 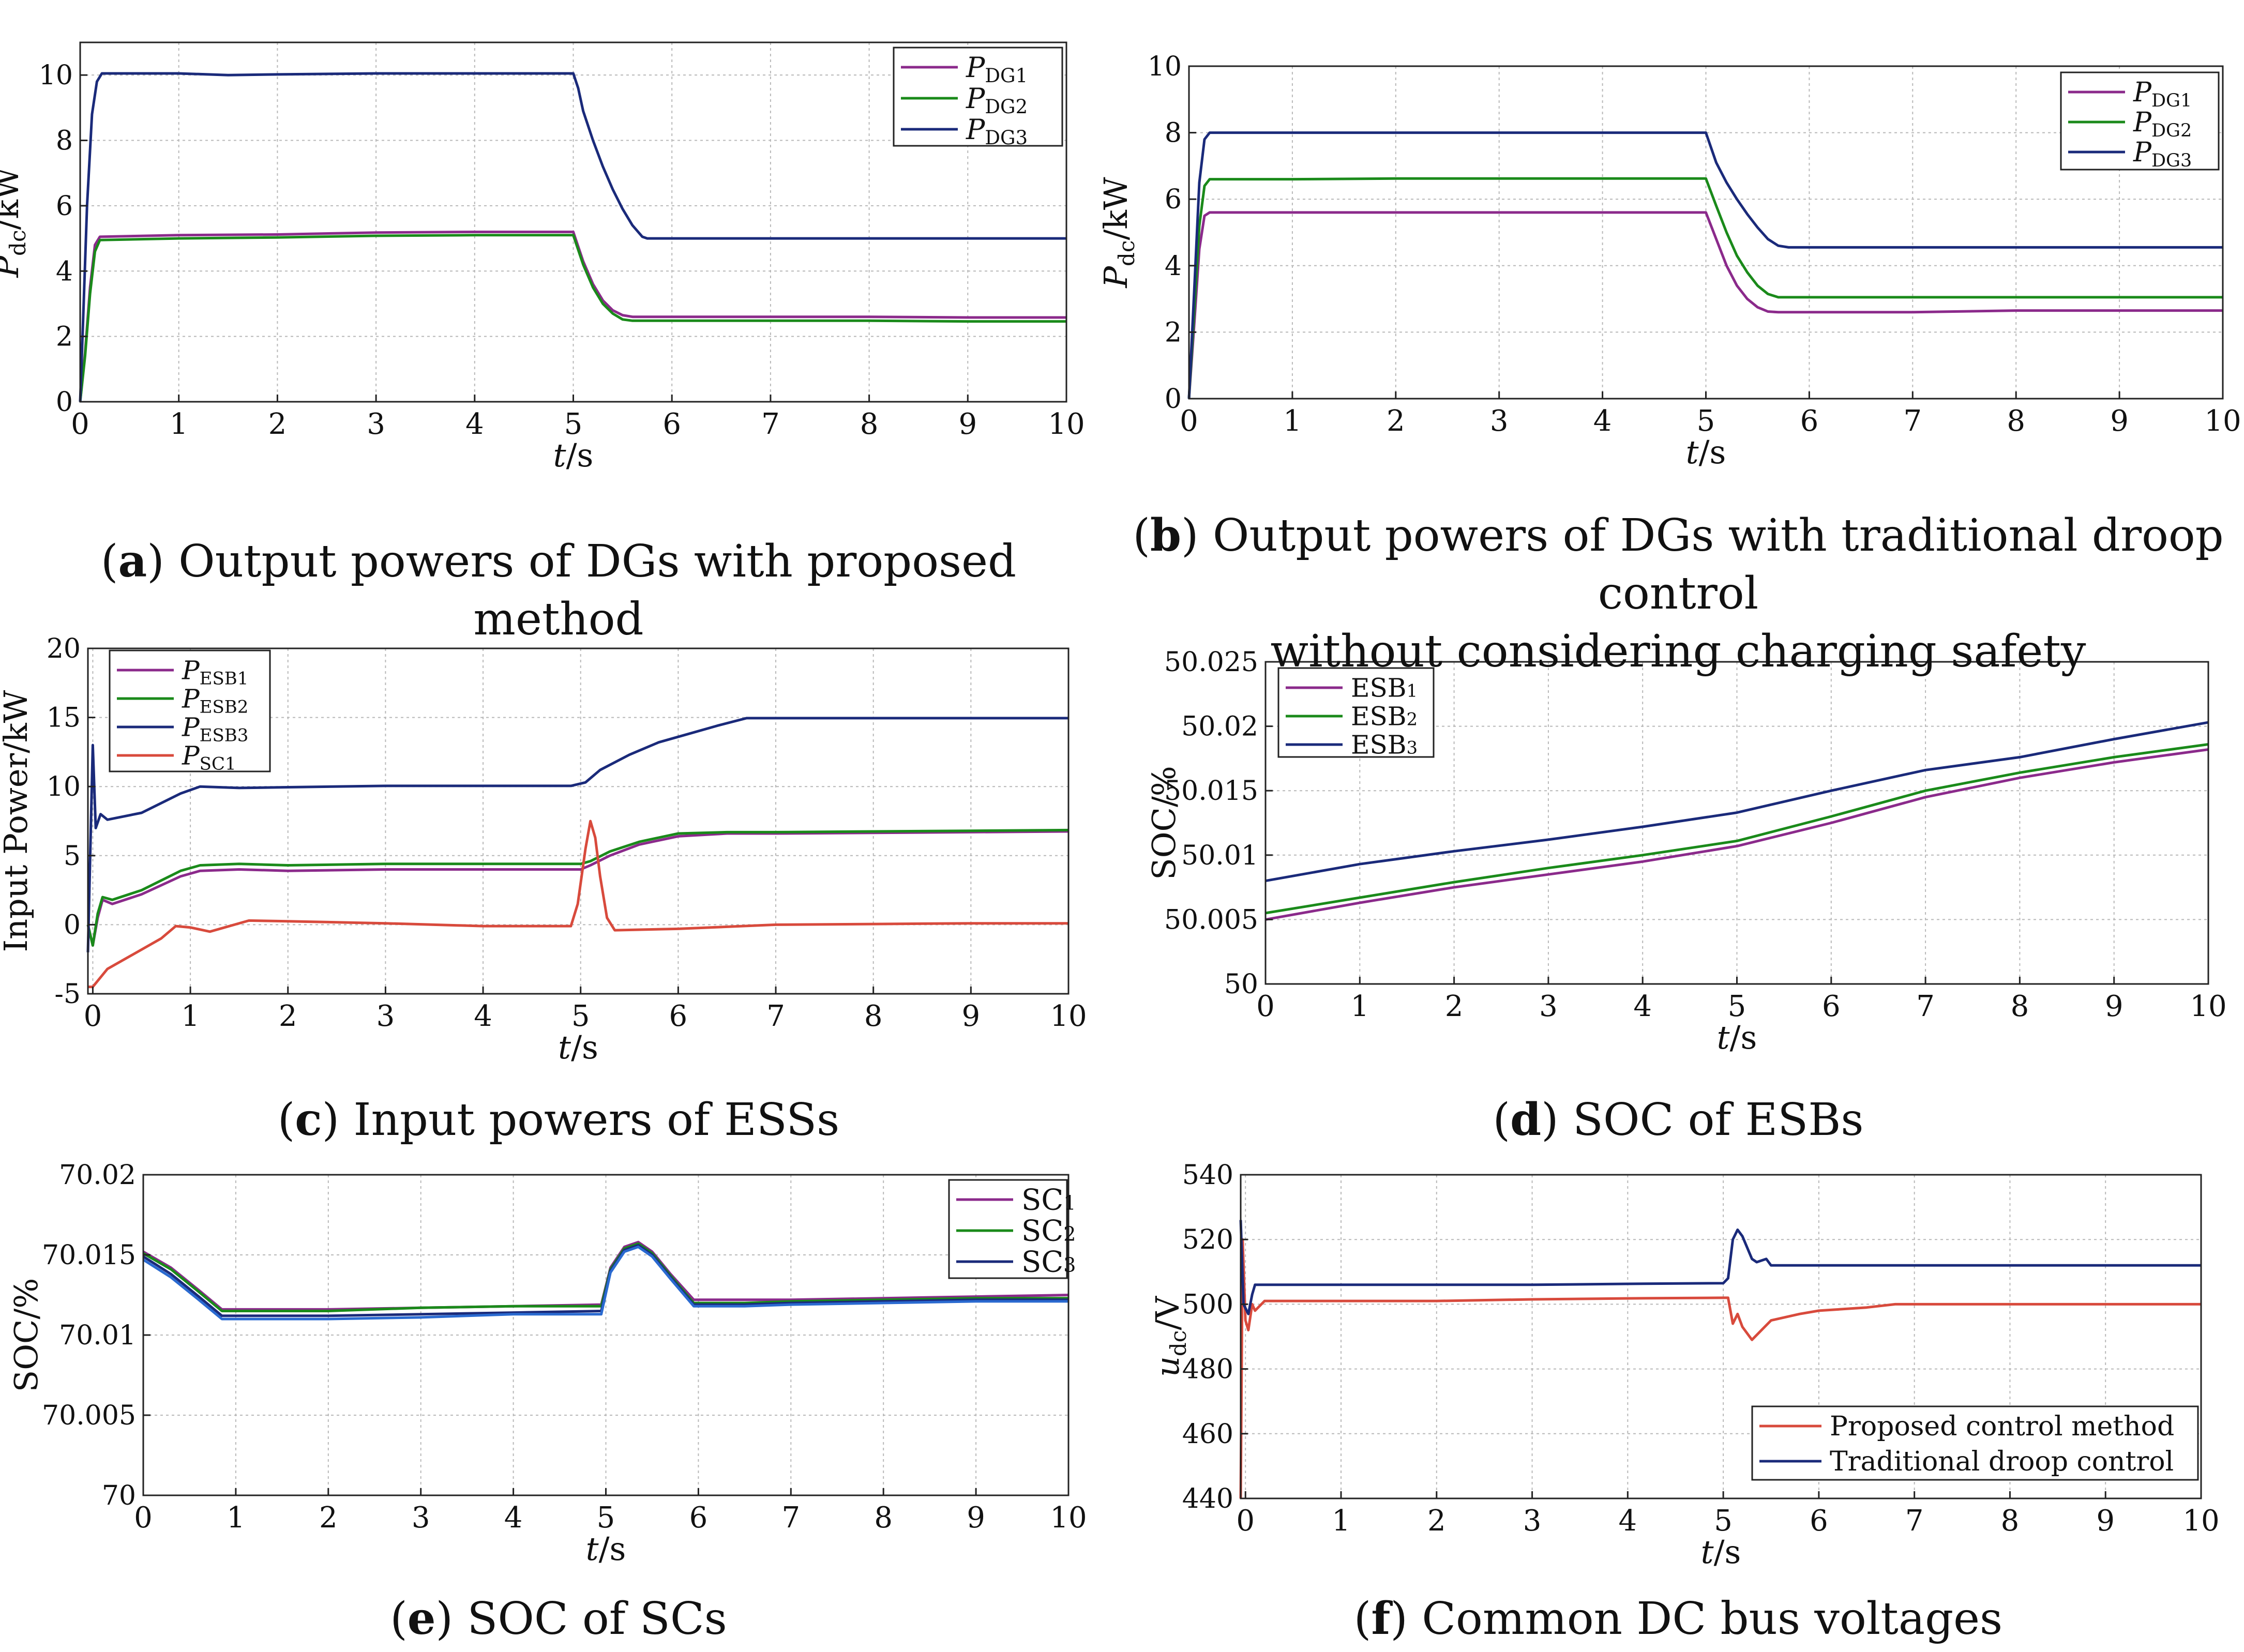 I want to click on y-tick-label: 70, so click(x=119, y=1495).